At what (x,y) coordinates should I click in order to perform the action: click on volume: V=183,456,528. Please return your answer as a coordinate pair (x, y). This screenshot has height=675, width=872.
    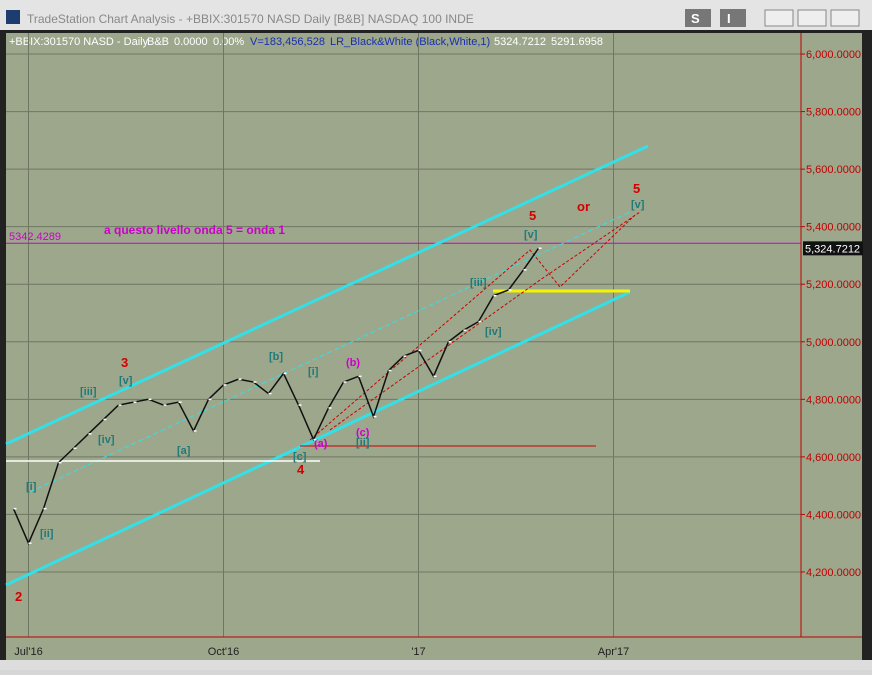
    Looking at the image, I should click on (287, 42).